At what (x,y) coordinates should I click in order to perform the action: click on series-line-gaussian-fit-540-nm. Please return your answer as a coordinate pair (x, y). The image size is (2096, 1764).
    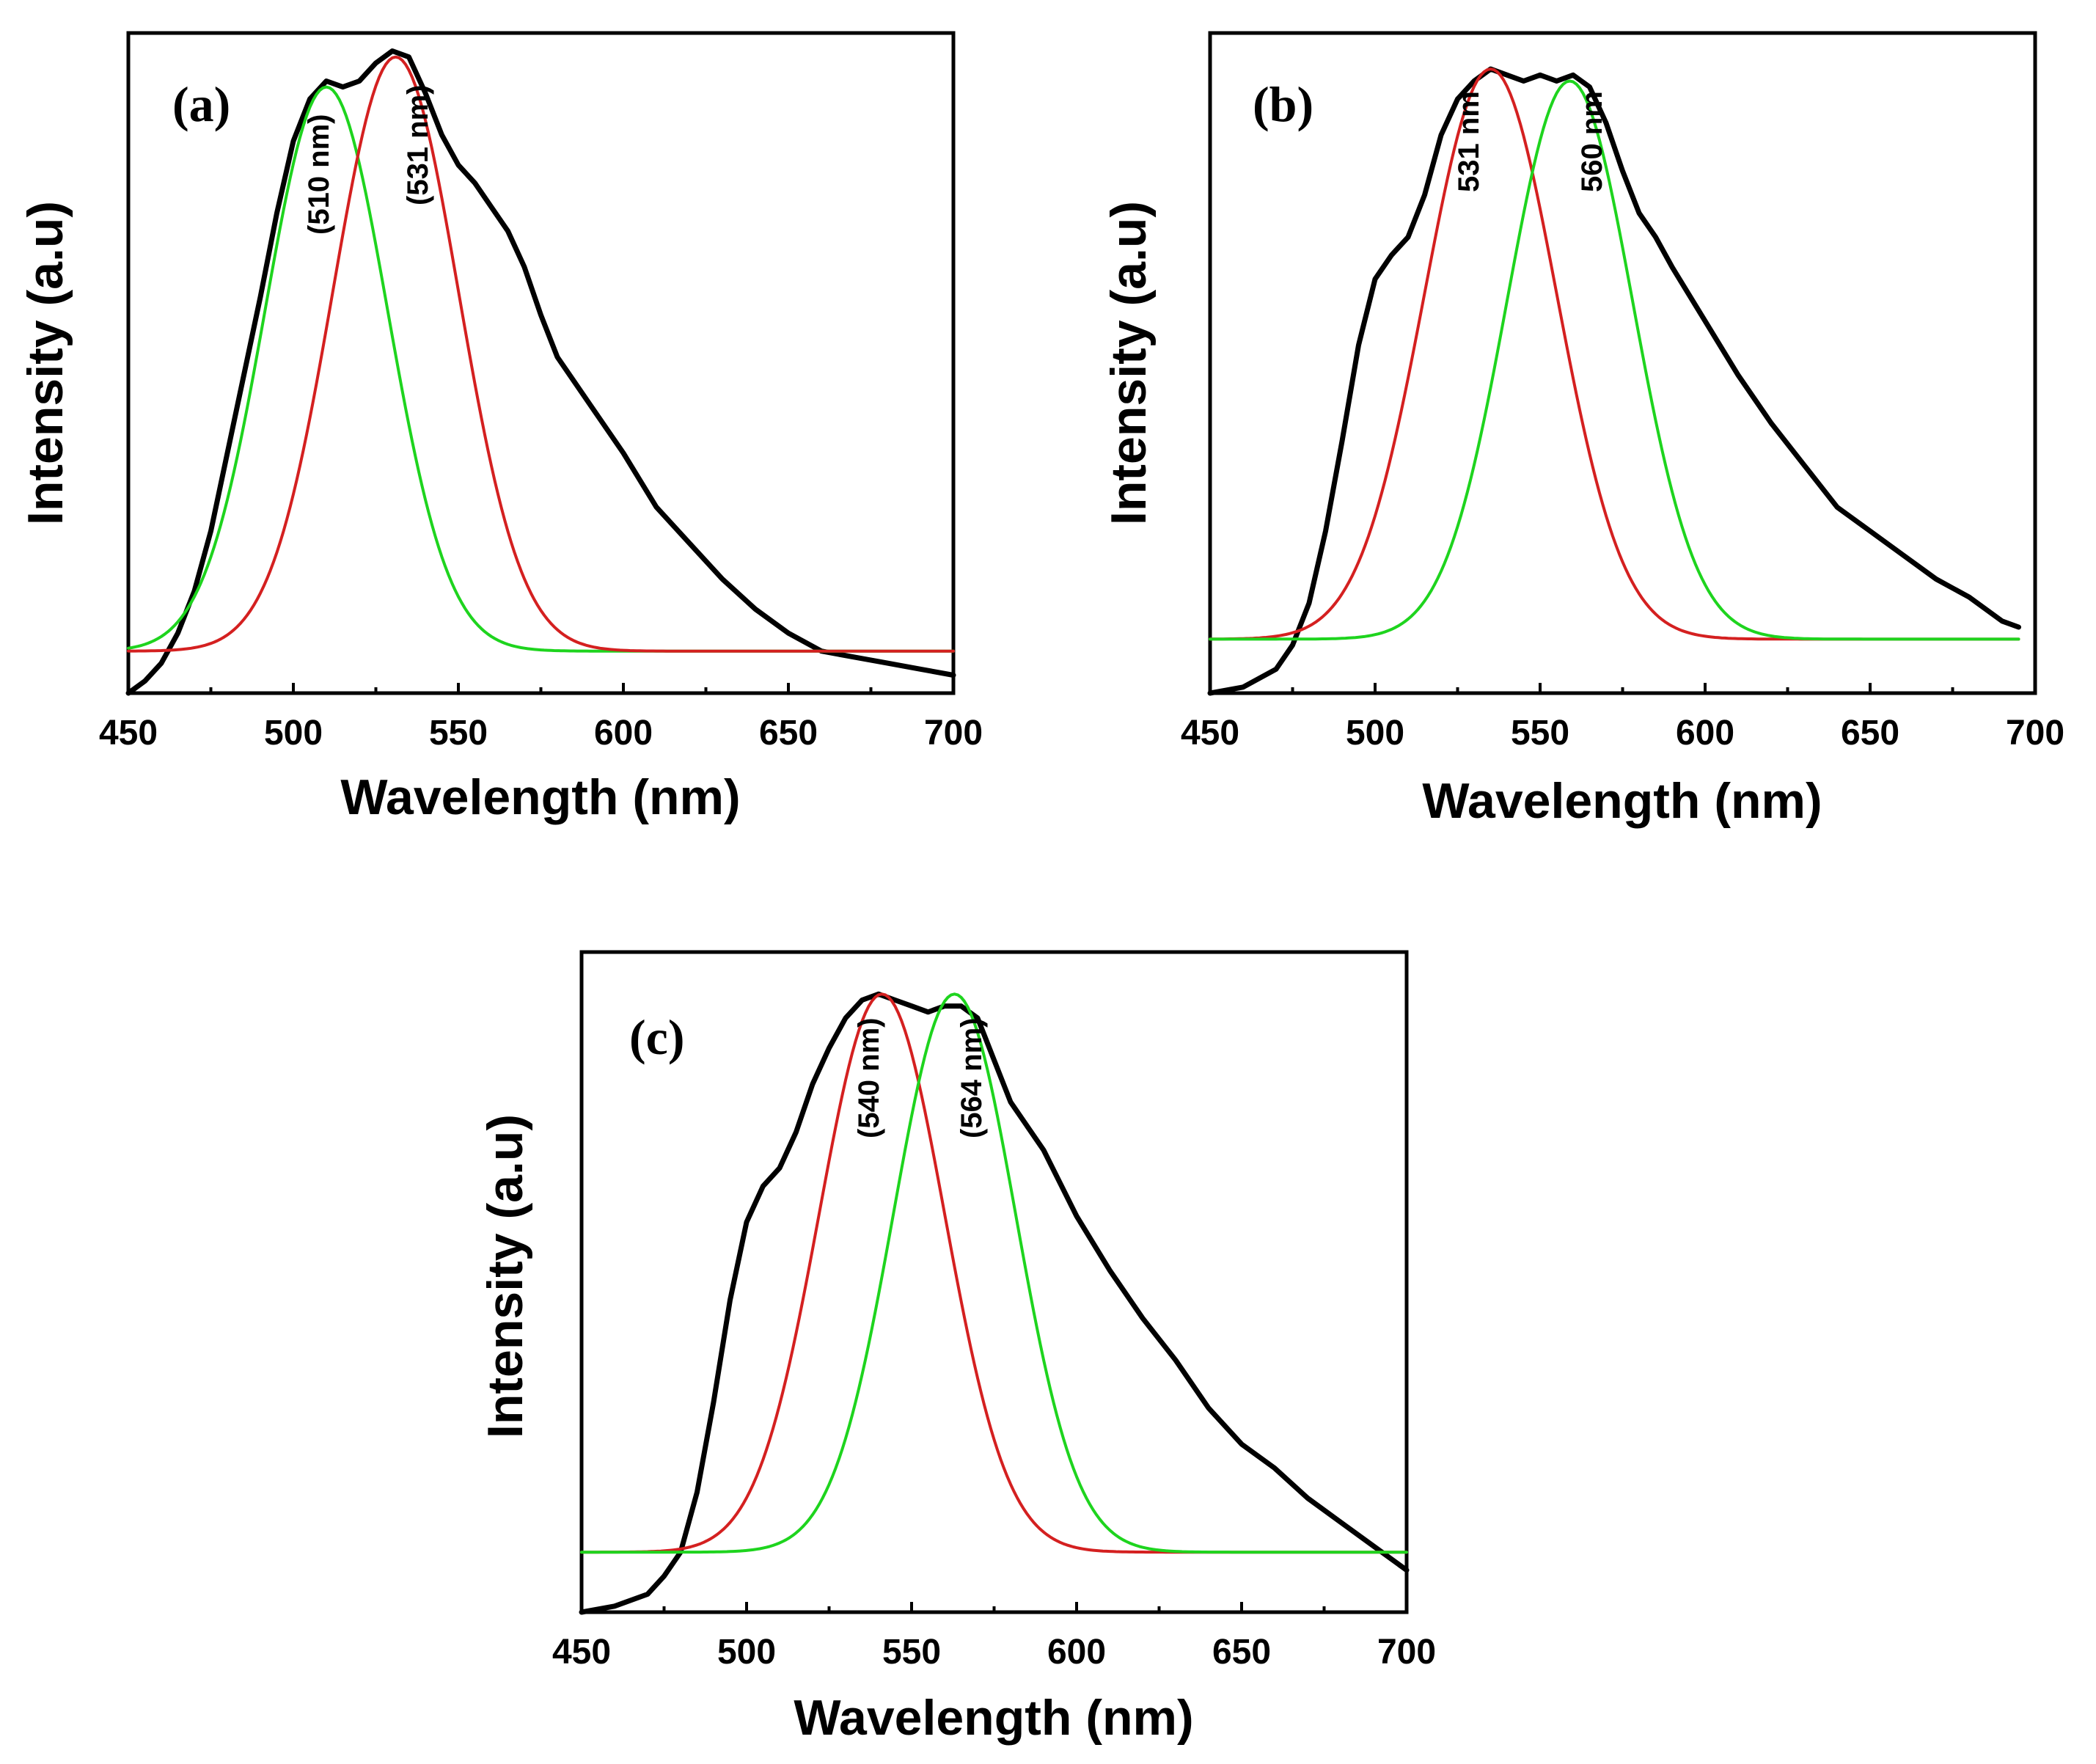
    Looking at the image, I should click on (994, 1273).